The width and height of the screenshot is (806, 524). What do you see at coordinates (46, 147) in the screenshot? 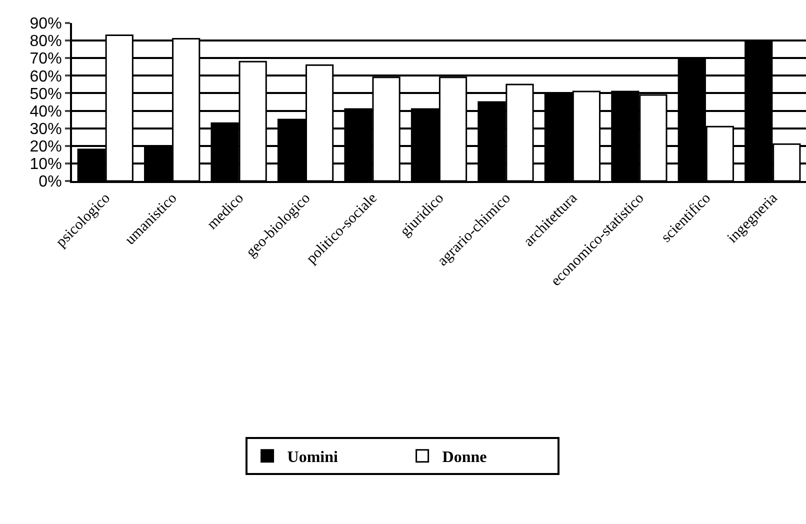
I see `y-tick-label: 20%` at bounding box center [46, 147].